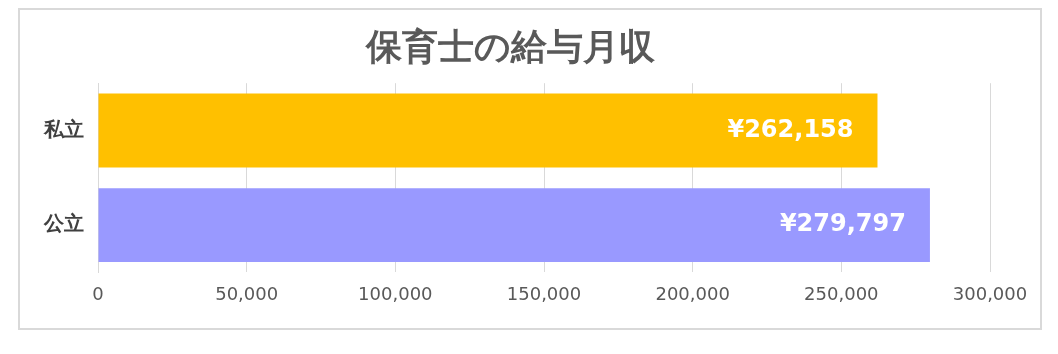  I want to click on x-tick-label: 250,000, so click(841, 293).